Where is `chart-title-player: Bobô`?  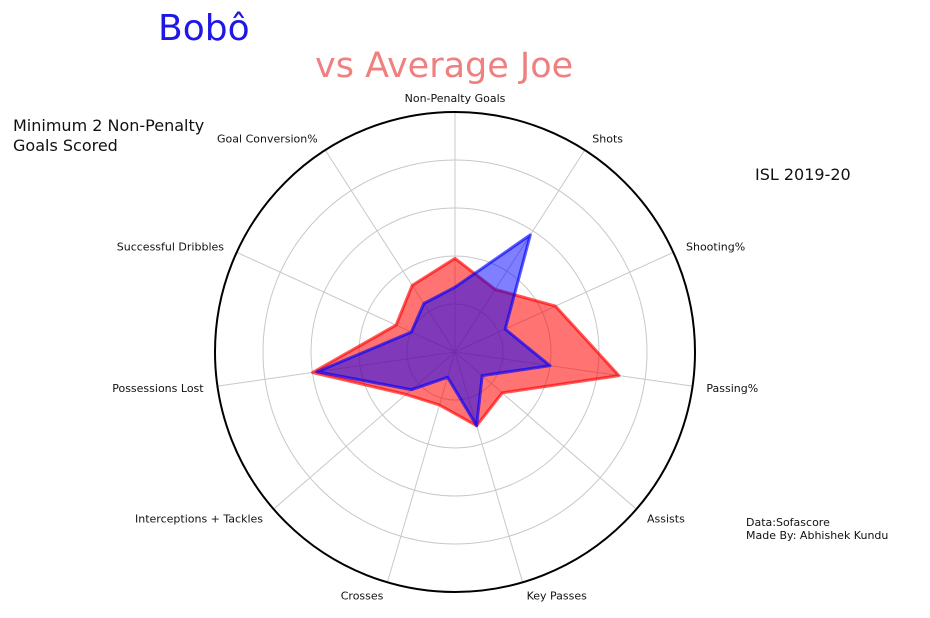 chart-title-player: Bobô is located at coordinates (204, 28).